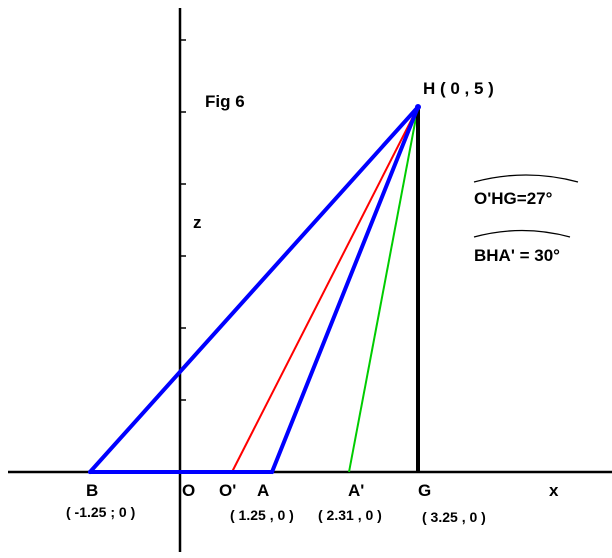 This screenshot has width=612, height=558. I want to click on z-axis-ticks, so click(183, 220).